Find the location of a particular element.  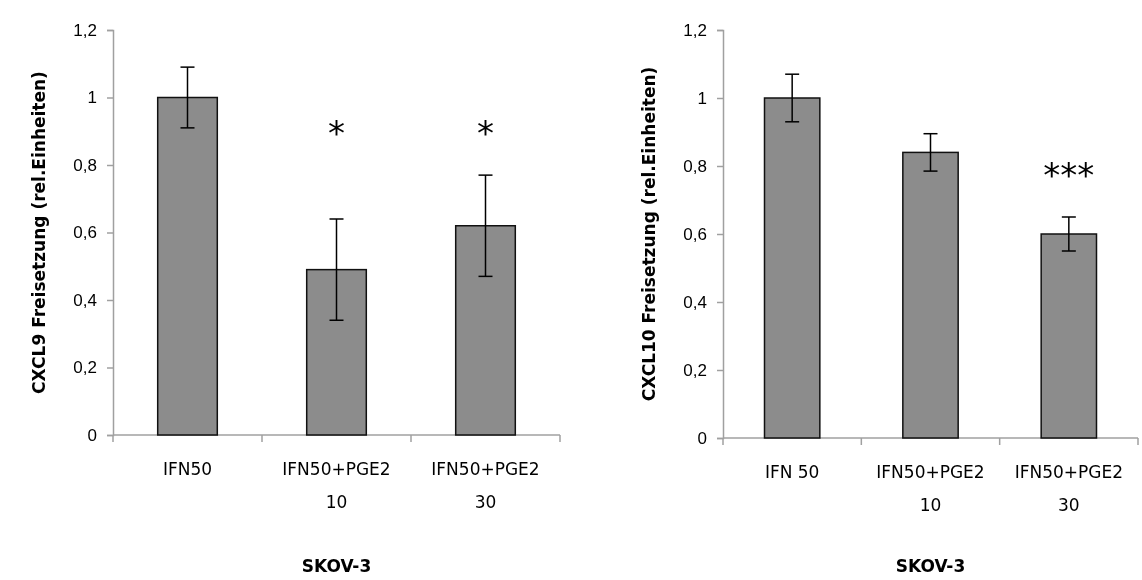

x-tick-label: IFN 50 is located at coordinates (792, 472).